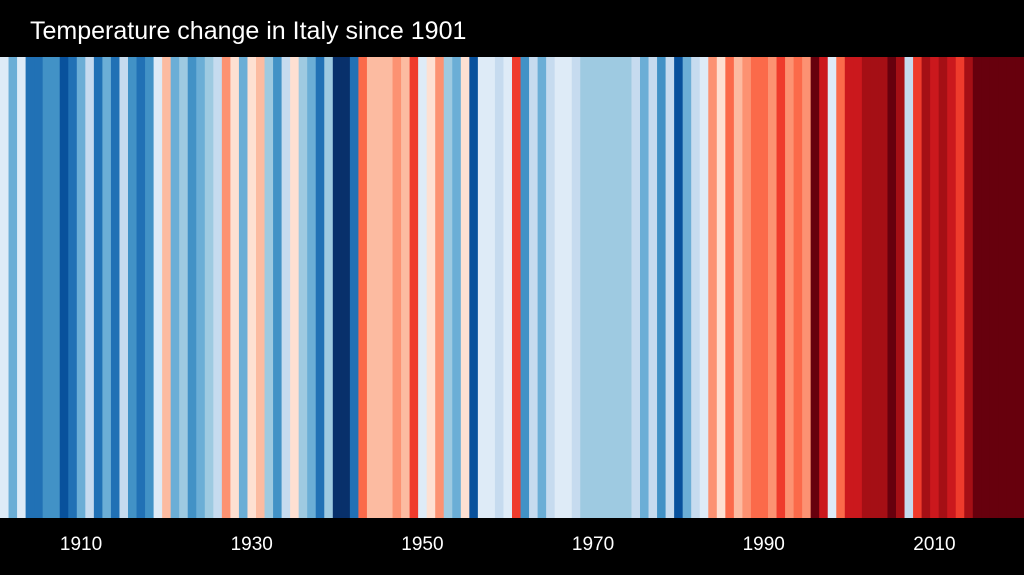  Describe the element at coordinates (482, 287) in the screenshot. I see `stripe-1957` at that location.